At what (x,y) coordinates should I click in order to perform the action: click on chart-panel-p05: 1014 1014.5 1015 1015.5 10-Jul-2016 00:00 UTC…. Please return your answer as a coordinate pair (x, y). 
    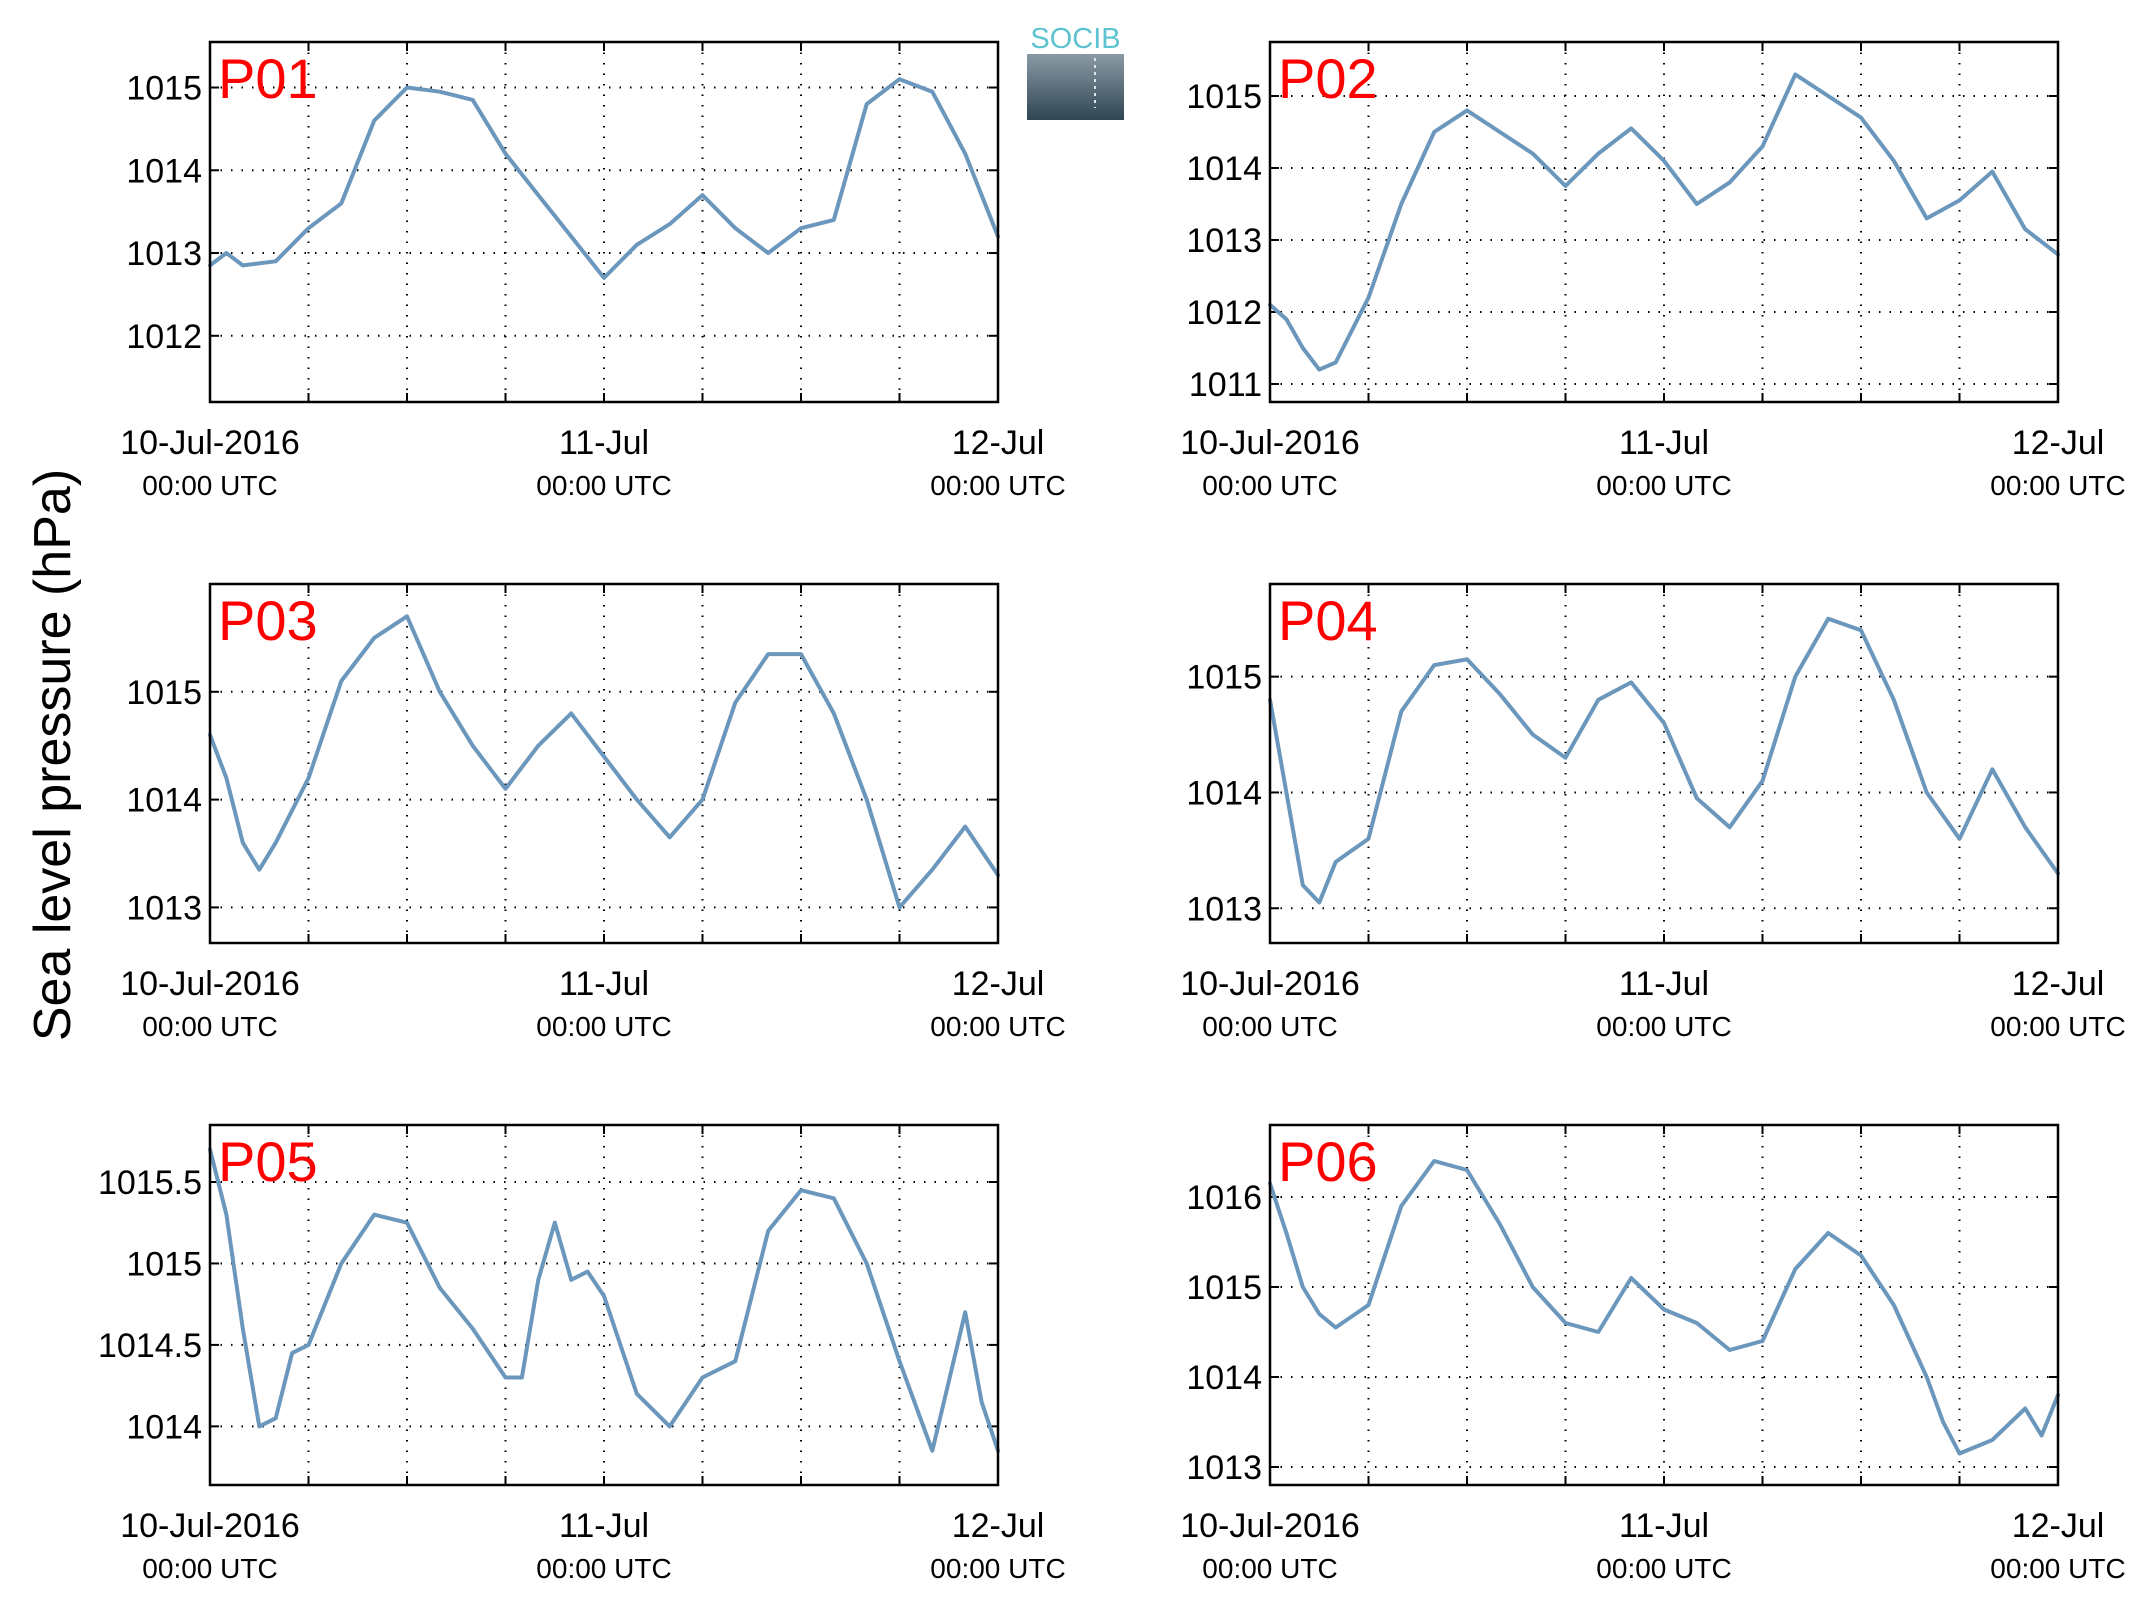
    Looking at the image, I should click on (582, 1353).